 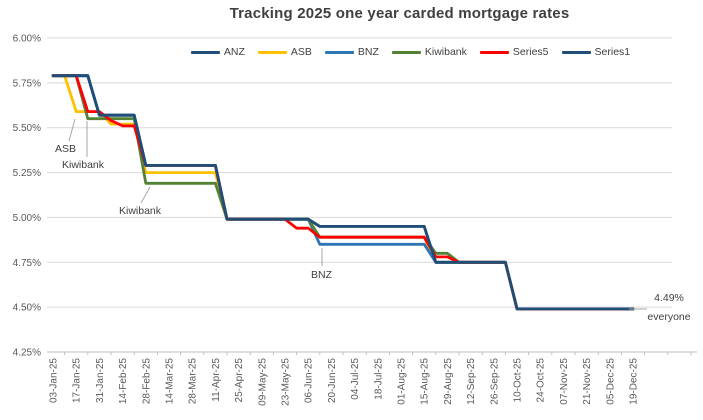 What do you see at coordinates (286, 382) in the screenshot?
I see `x-axis-tick-label: 23-May-25` at bounding box center [286, 382].